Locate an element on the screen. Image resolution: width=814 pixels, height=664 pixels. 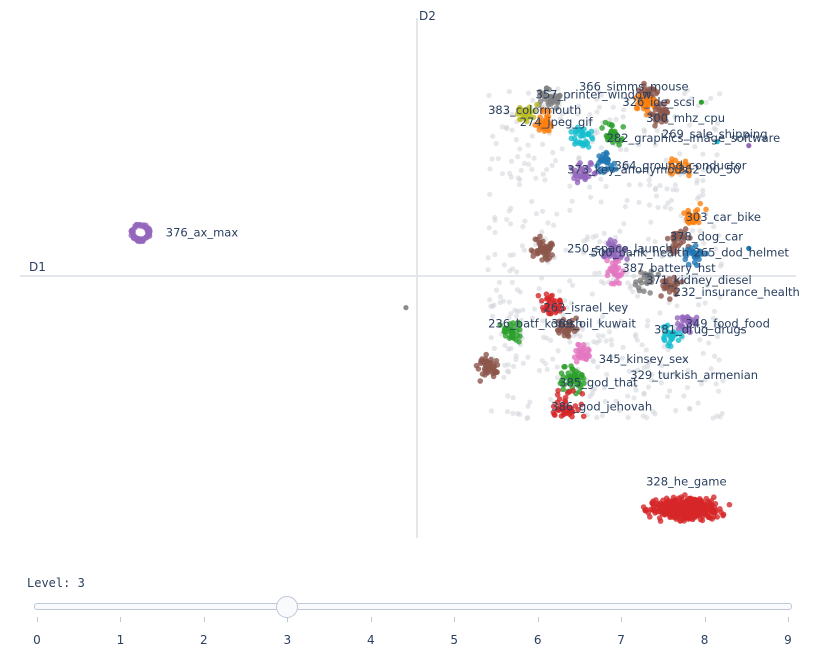
slider-handle is located at coordinates (287, 607).